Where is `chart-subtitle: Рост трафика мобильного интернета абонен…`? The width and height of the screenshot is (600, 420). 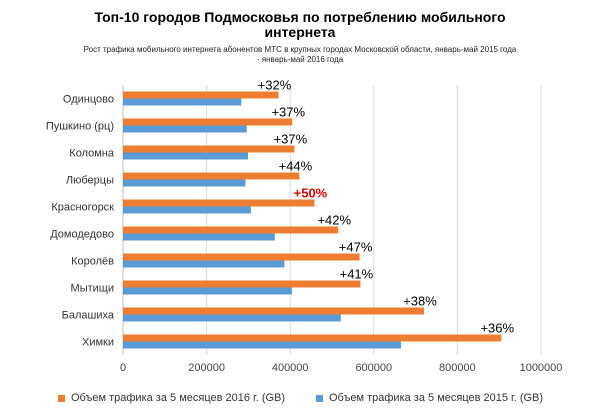 chart-subtitle: Рост трафика мобильного интернета абонен… is located at coordinates (300, 55).